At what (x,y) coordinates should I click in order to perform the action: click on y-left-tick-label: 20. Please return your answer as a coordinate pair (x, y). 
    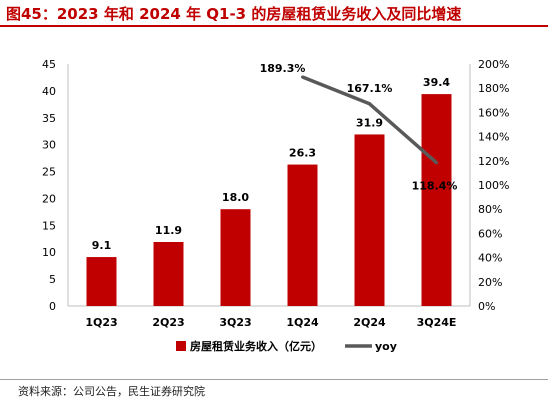
    Looking at the image, I should click on (49, 198).